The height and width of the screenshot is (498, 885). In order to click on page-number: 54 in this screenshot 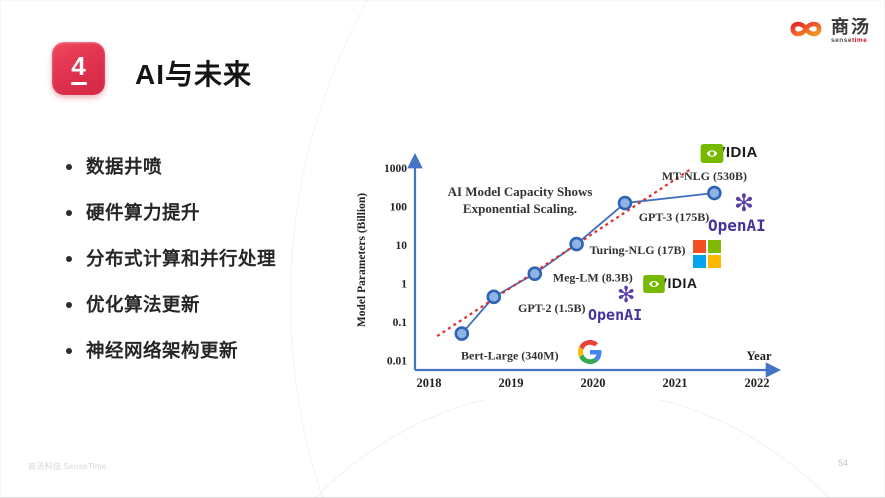, I will do `click(843, 463)`.